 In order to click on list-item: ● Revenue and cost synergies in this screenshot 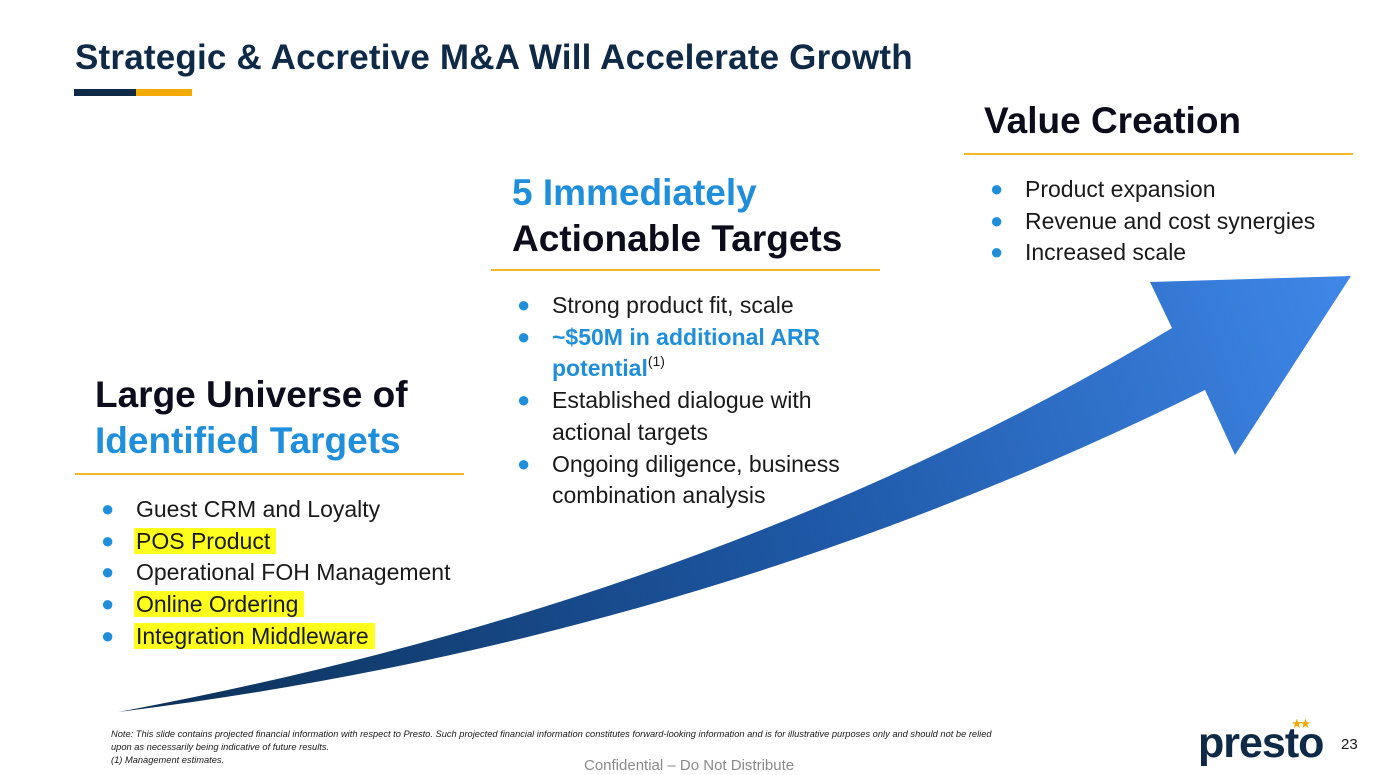, I will do `click(1153, 220)`.